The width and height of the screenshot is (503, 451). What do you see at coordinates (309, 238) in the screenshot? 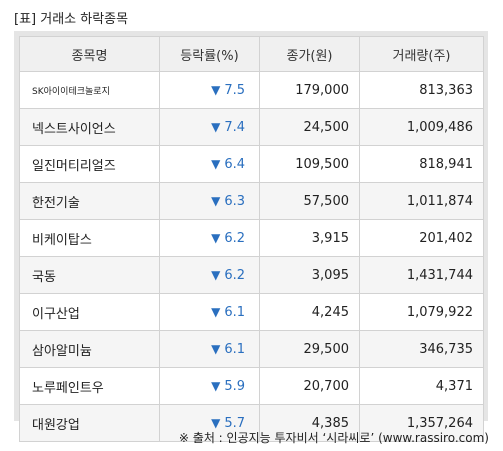
I see `closing-price: 3,915` at bounding box center [309, 238].